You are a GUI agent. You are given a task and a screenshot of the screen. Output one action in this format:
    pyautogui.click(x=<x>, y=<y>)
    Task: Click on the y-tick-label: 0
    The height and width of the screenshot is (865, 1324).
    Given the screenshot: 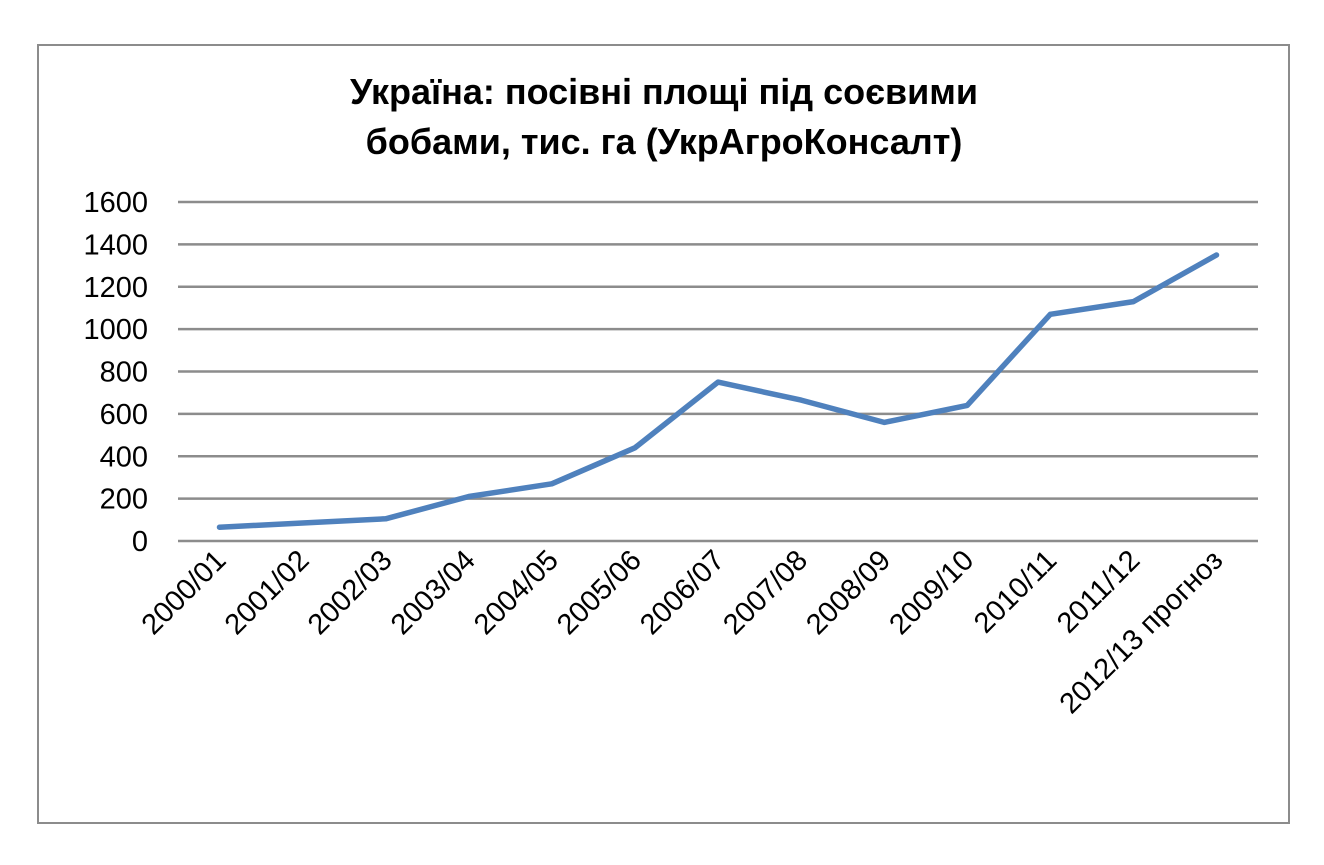 What is the action you would take?
    pyautogui.click(x=140, y=542)
    